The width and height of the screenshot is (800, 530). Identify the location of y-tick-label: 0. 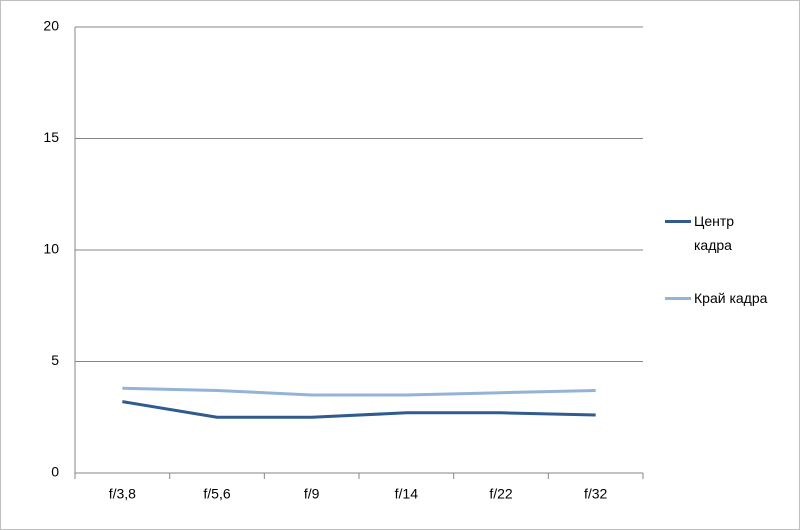
(55, 472).